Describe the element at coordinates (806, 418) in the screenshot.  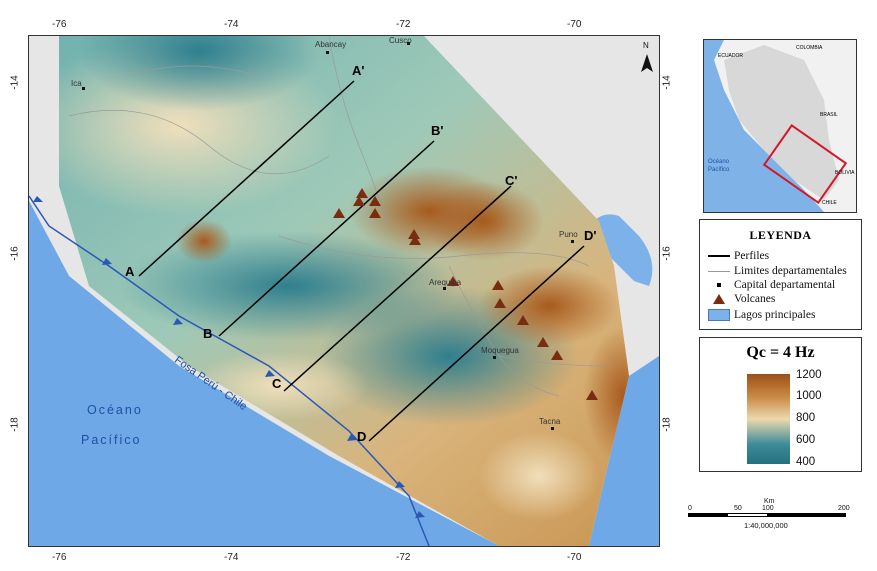
I see `colorbar-label-800: 800` at that location.